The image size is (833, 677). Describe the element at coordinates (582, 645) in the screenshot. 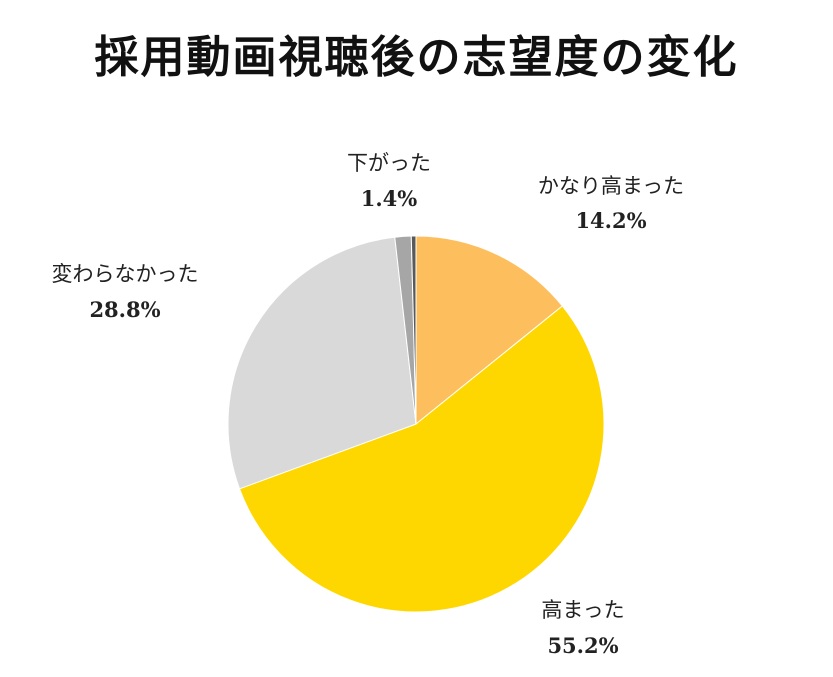

I see `slice-value-label: 55.2%` at that location.